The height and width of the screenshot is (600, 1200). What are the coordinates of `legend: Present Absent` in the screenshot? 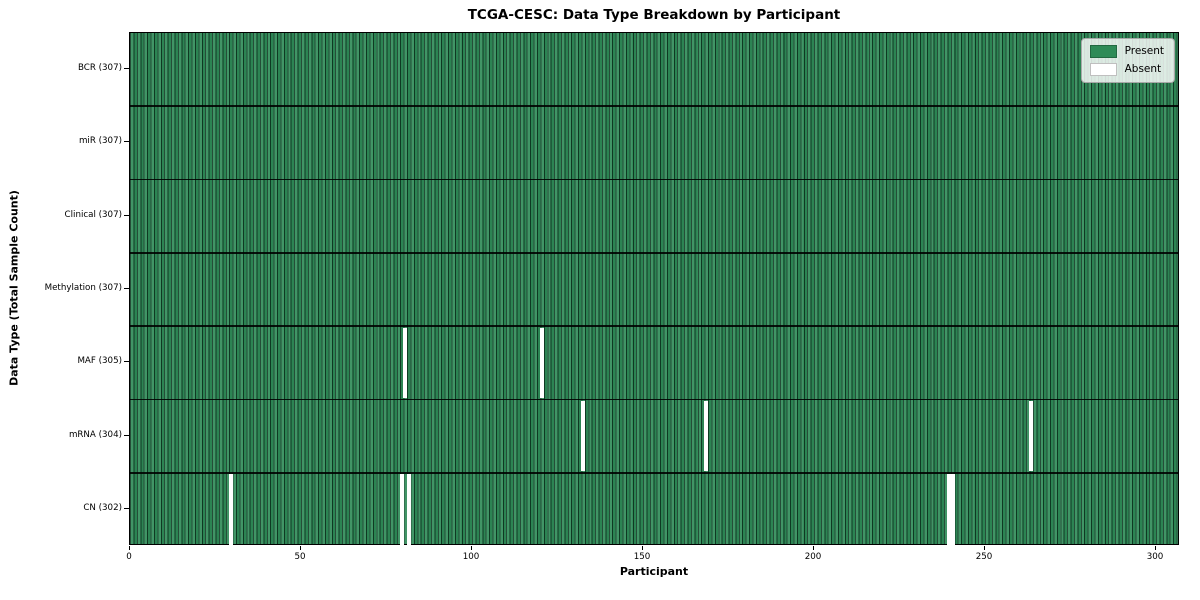 It's located at (1127, 60).